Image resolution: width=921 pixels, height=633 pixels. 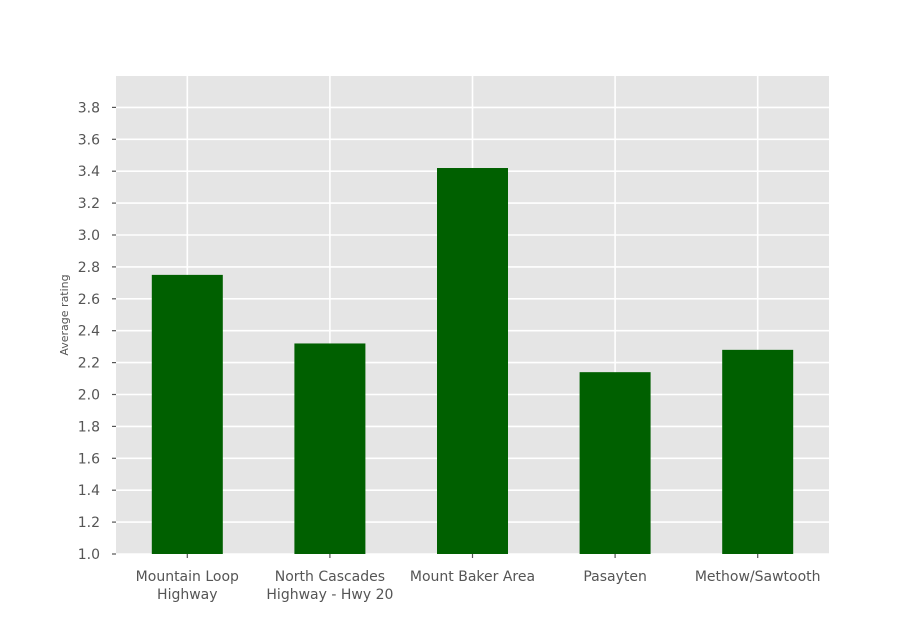 What do you see at coordinates (89, 300) in the screenshot?
I see `y-tick-label: 2.6` at bounding box center [89, 300].